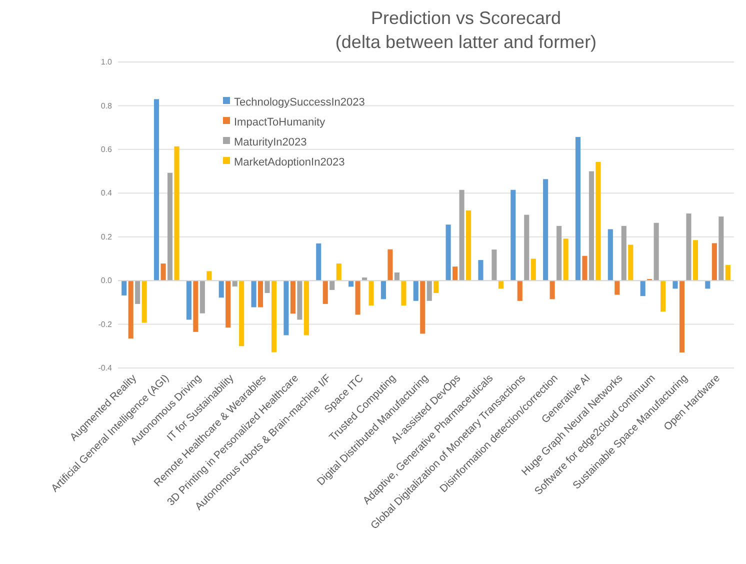 The image size is (746, 564). I want to click on y-tick-label: 0.0, so click(106, 281).